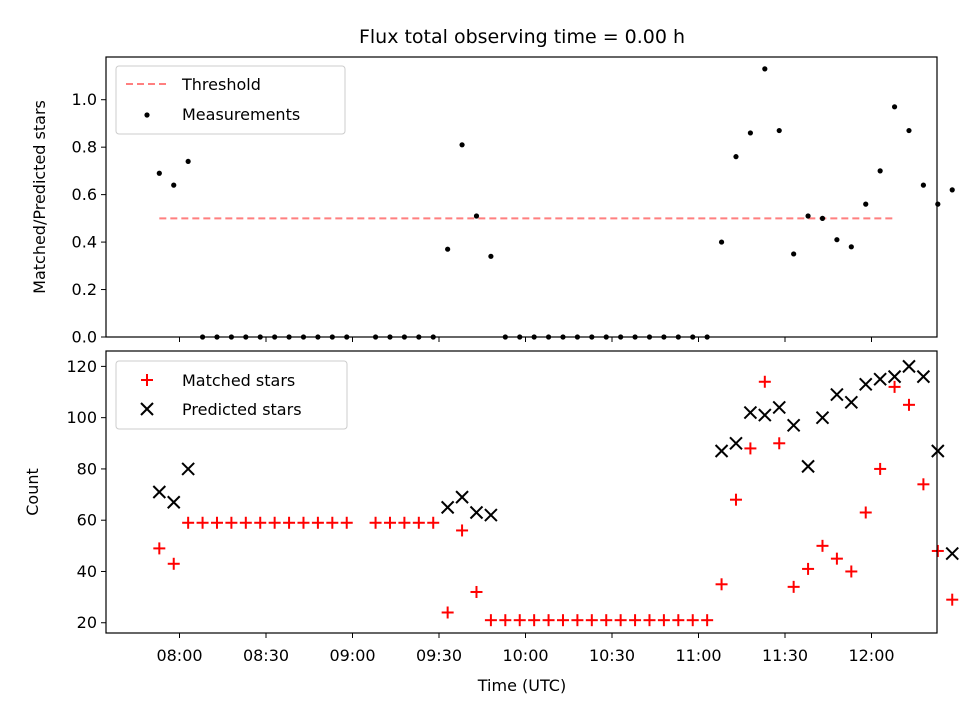  Describe the element at coordinates (84, 194) in the screenshot. I see `top-y-tick-label: 0.6` at that location.